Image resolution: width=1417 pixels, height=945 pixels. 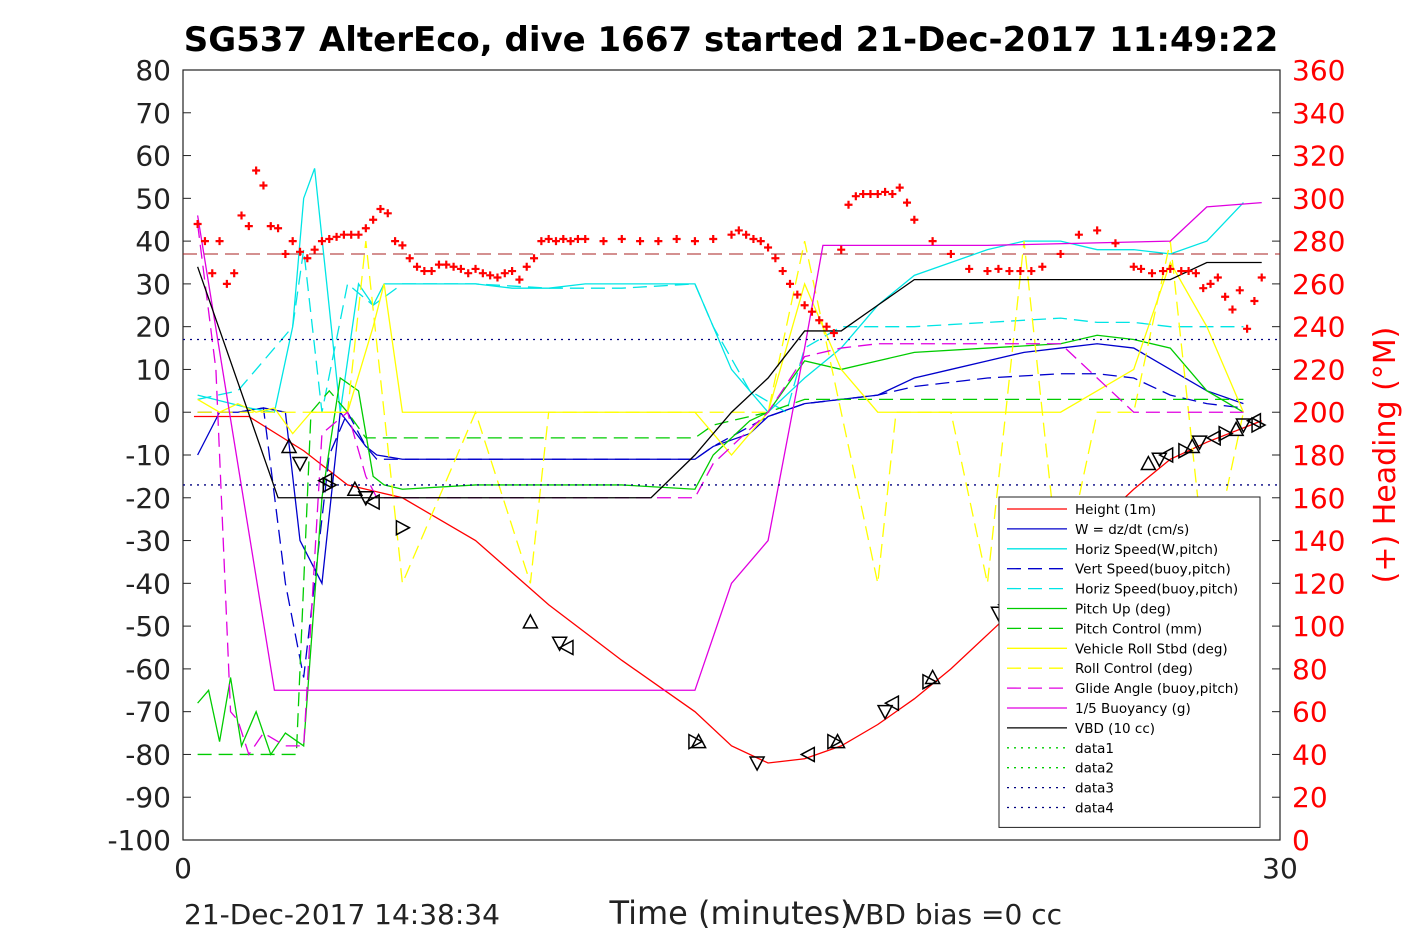 I want to click on x-axis-label: Time (minutes), so click(x=731, y=913).